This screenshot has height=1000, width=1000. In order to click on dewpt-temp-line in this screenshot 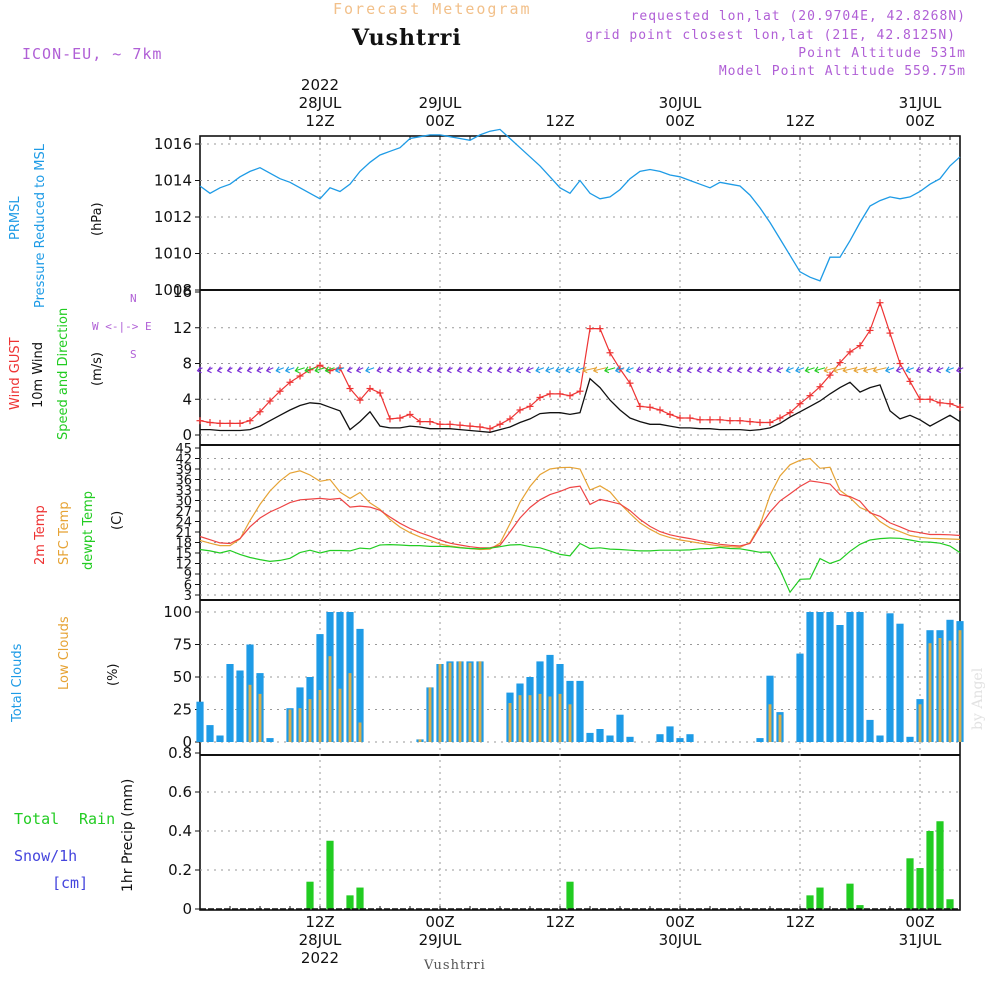, I will do `click(580, 565)`.